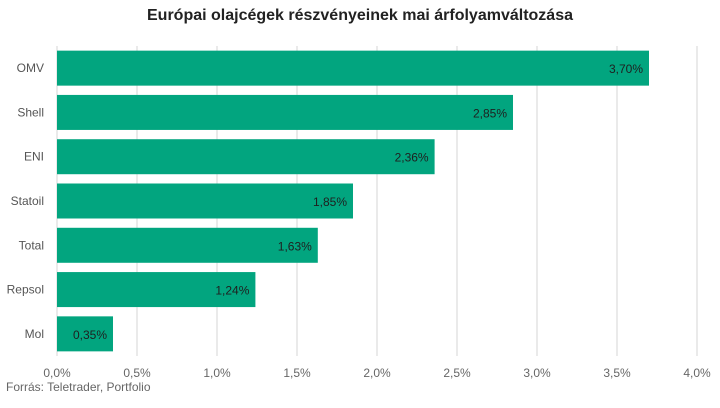  Describe the element at coordinates (457, 373) in the screenshot. I see `x-tick-label: 2,5%` at that location.